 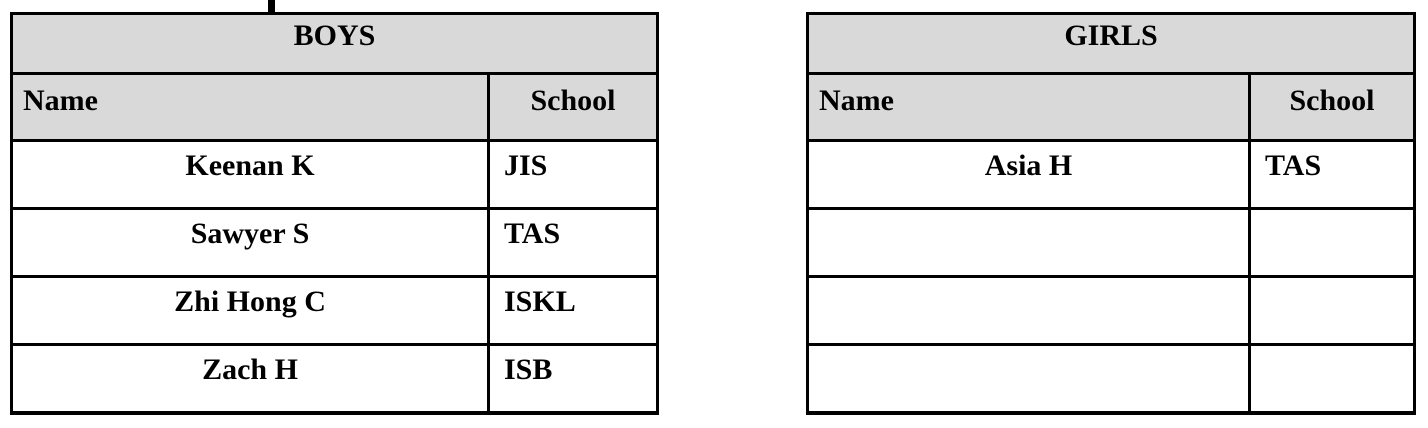 I want to click on boys-header-row: Name School, so click(x=335, y=107).